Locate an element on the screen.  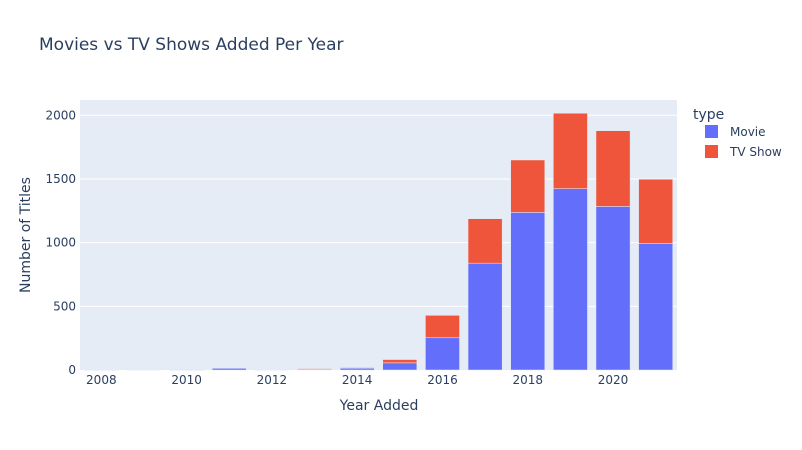
y-tick-label: 1000 is located at coordinates (60, 243).